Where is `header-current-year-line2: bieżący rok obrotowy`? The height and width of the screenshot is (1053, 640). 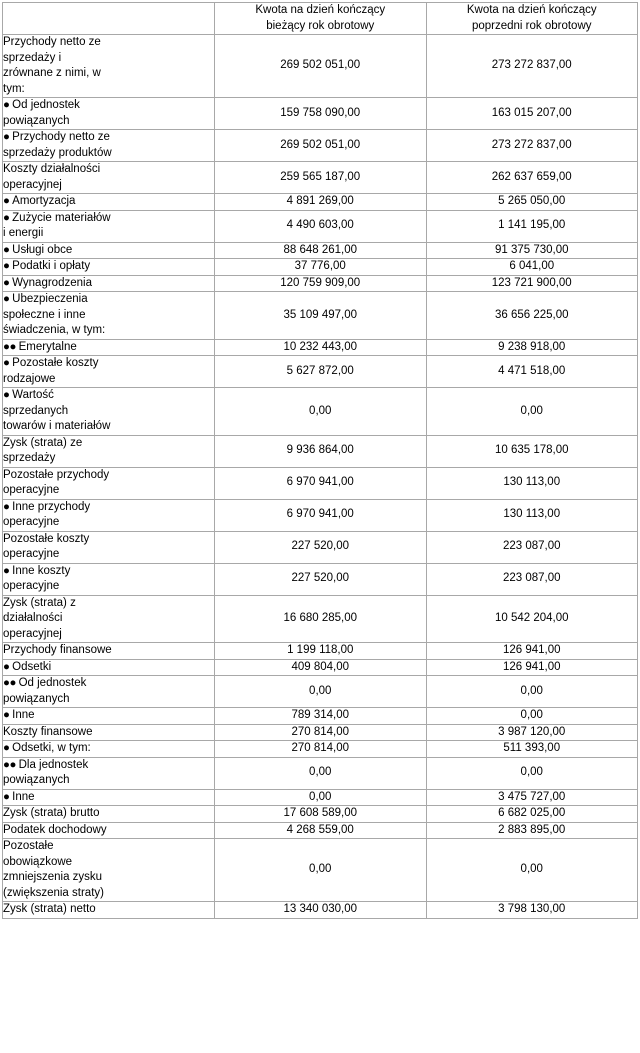
header-current-year-line2: bieżący rok obrotowy is located at coordinates (320, 25).